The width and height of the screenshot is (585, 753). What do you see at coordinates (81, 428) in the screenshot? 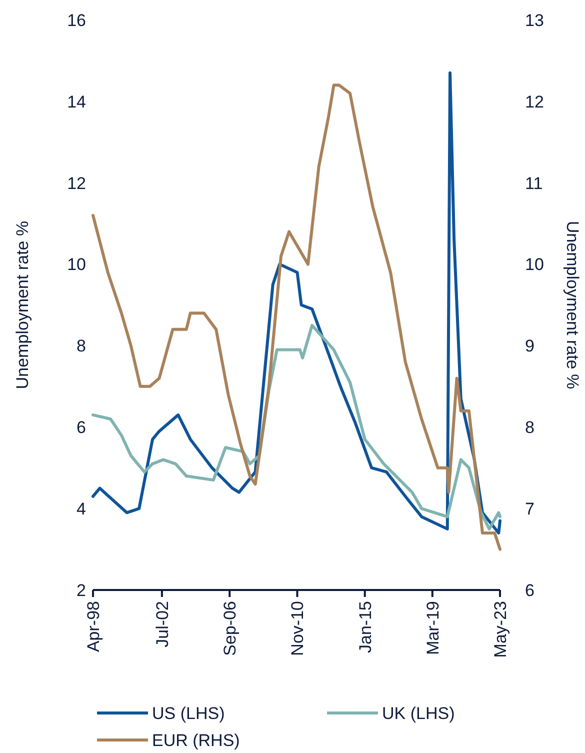
I see `y-tick-label: 6` at bounding box center [81, 428].